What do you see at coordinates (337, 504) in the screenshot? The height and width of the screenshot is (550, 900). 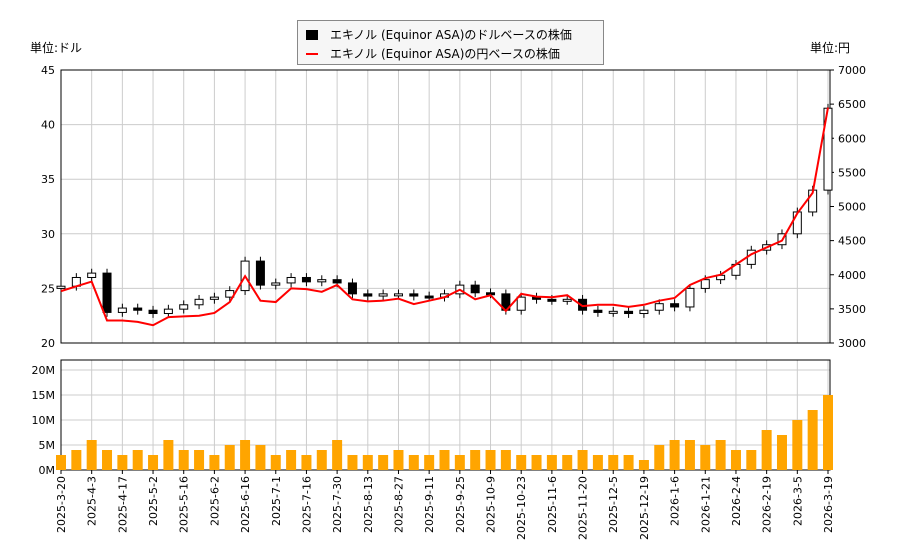 I see `x-tick-label: 2025-7-30` at bounding box center [337, 504].